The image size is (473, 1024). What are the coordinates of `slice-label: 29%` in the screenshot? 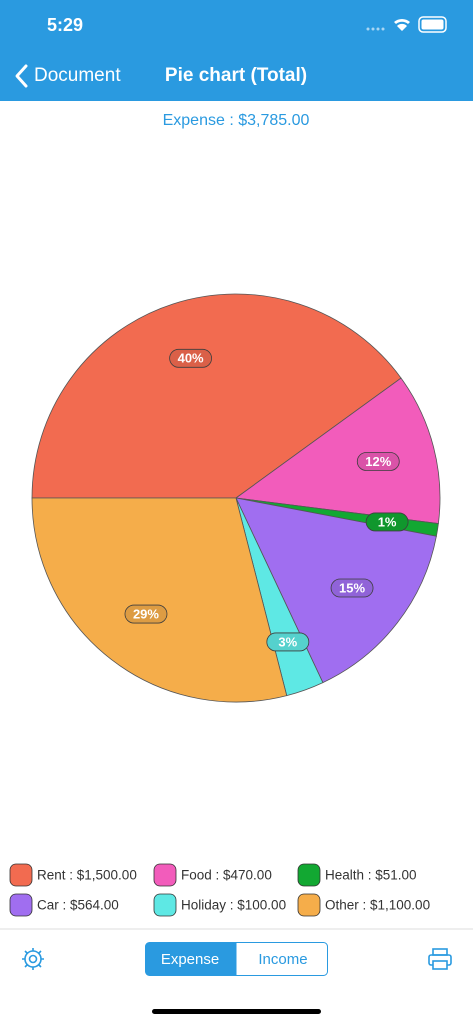 It's located at (146, 613).